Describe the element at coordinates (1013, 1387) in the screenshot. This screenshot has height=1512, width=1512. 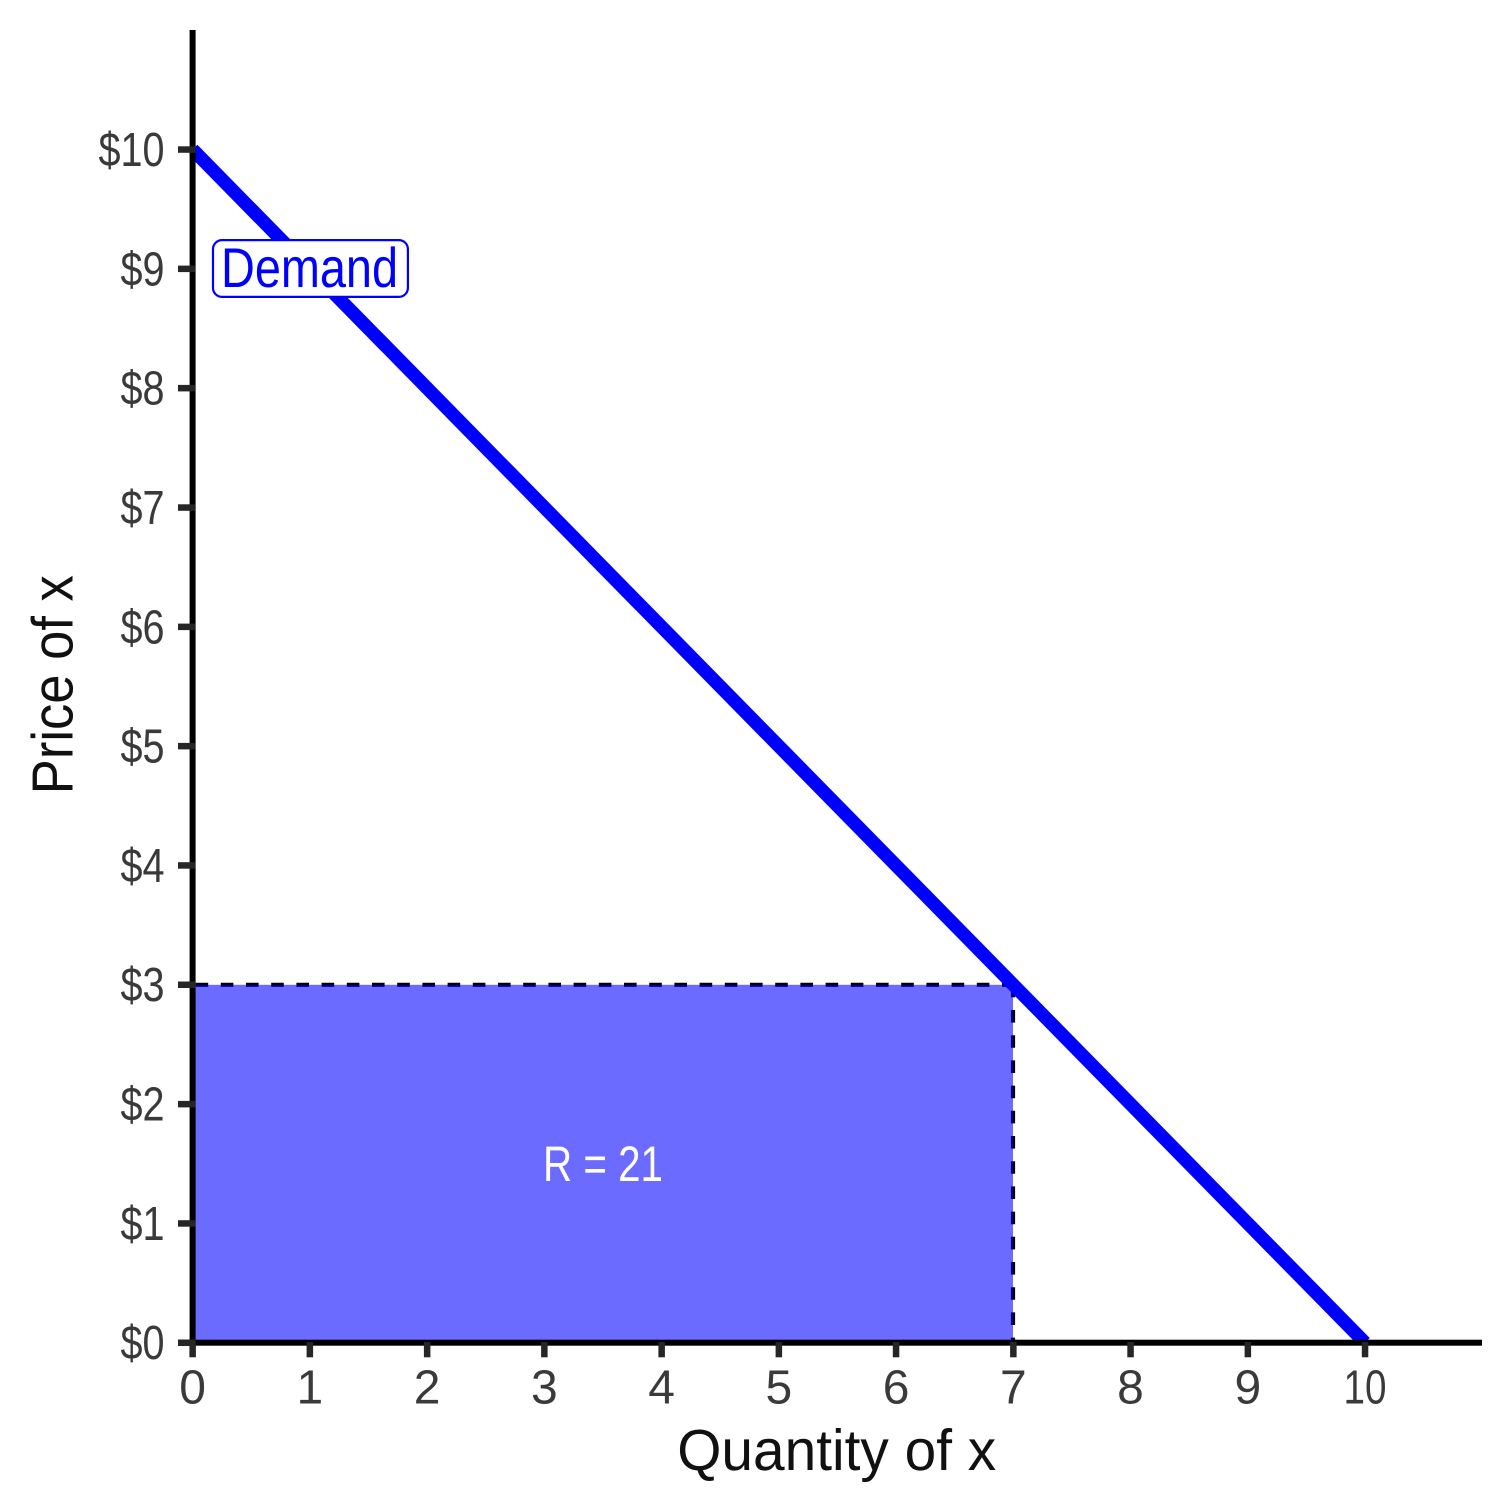
I see `svg-text: 7` at that location.